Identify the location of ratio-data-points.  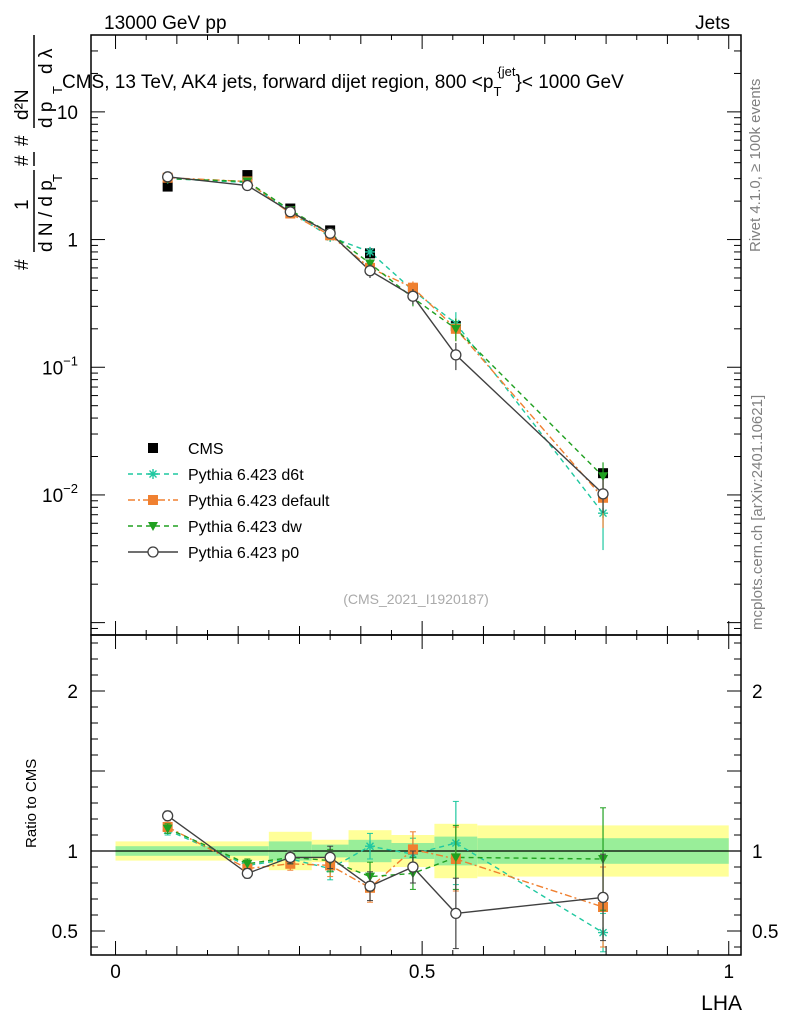
(385, 876).